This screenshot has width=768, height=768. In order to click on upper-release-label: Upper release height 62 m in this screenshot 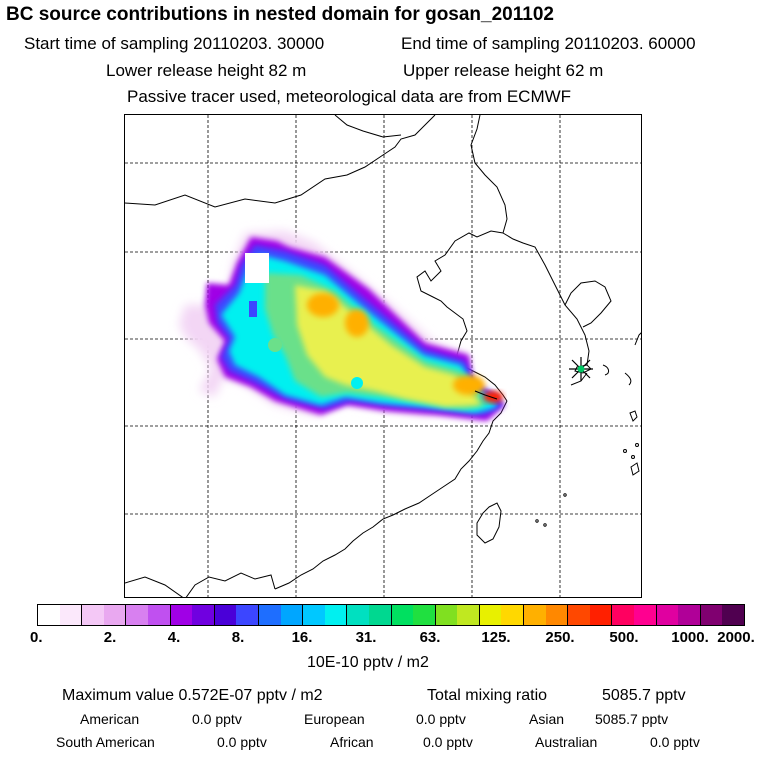, I will do `click(503, 70)`.